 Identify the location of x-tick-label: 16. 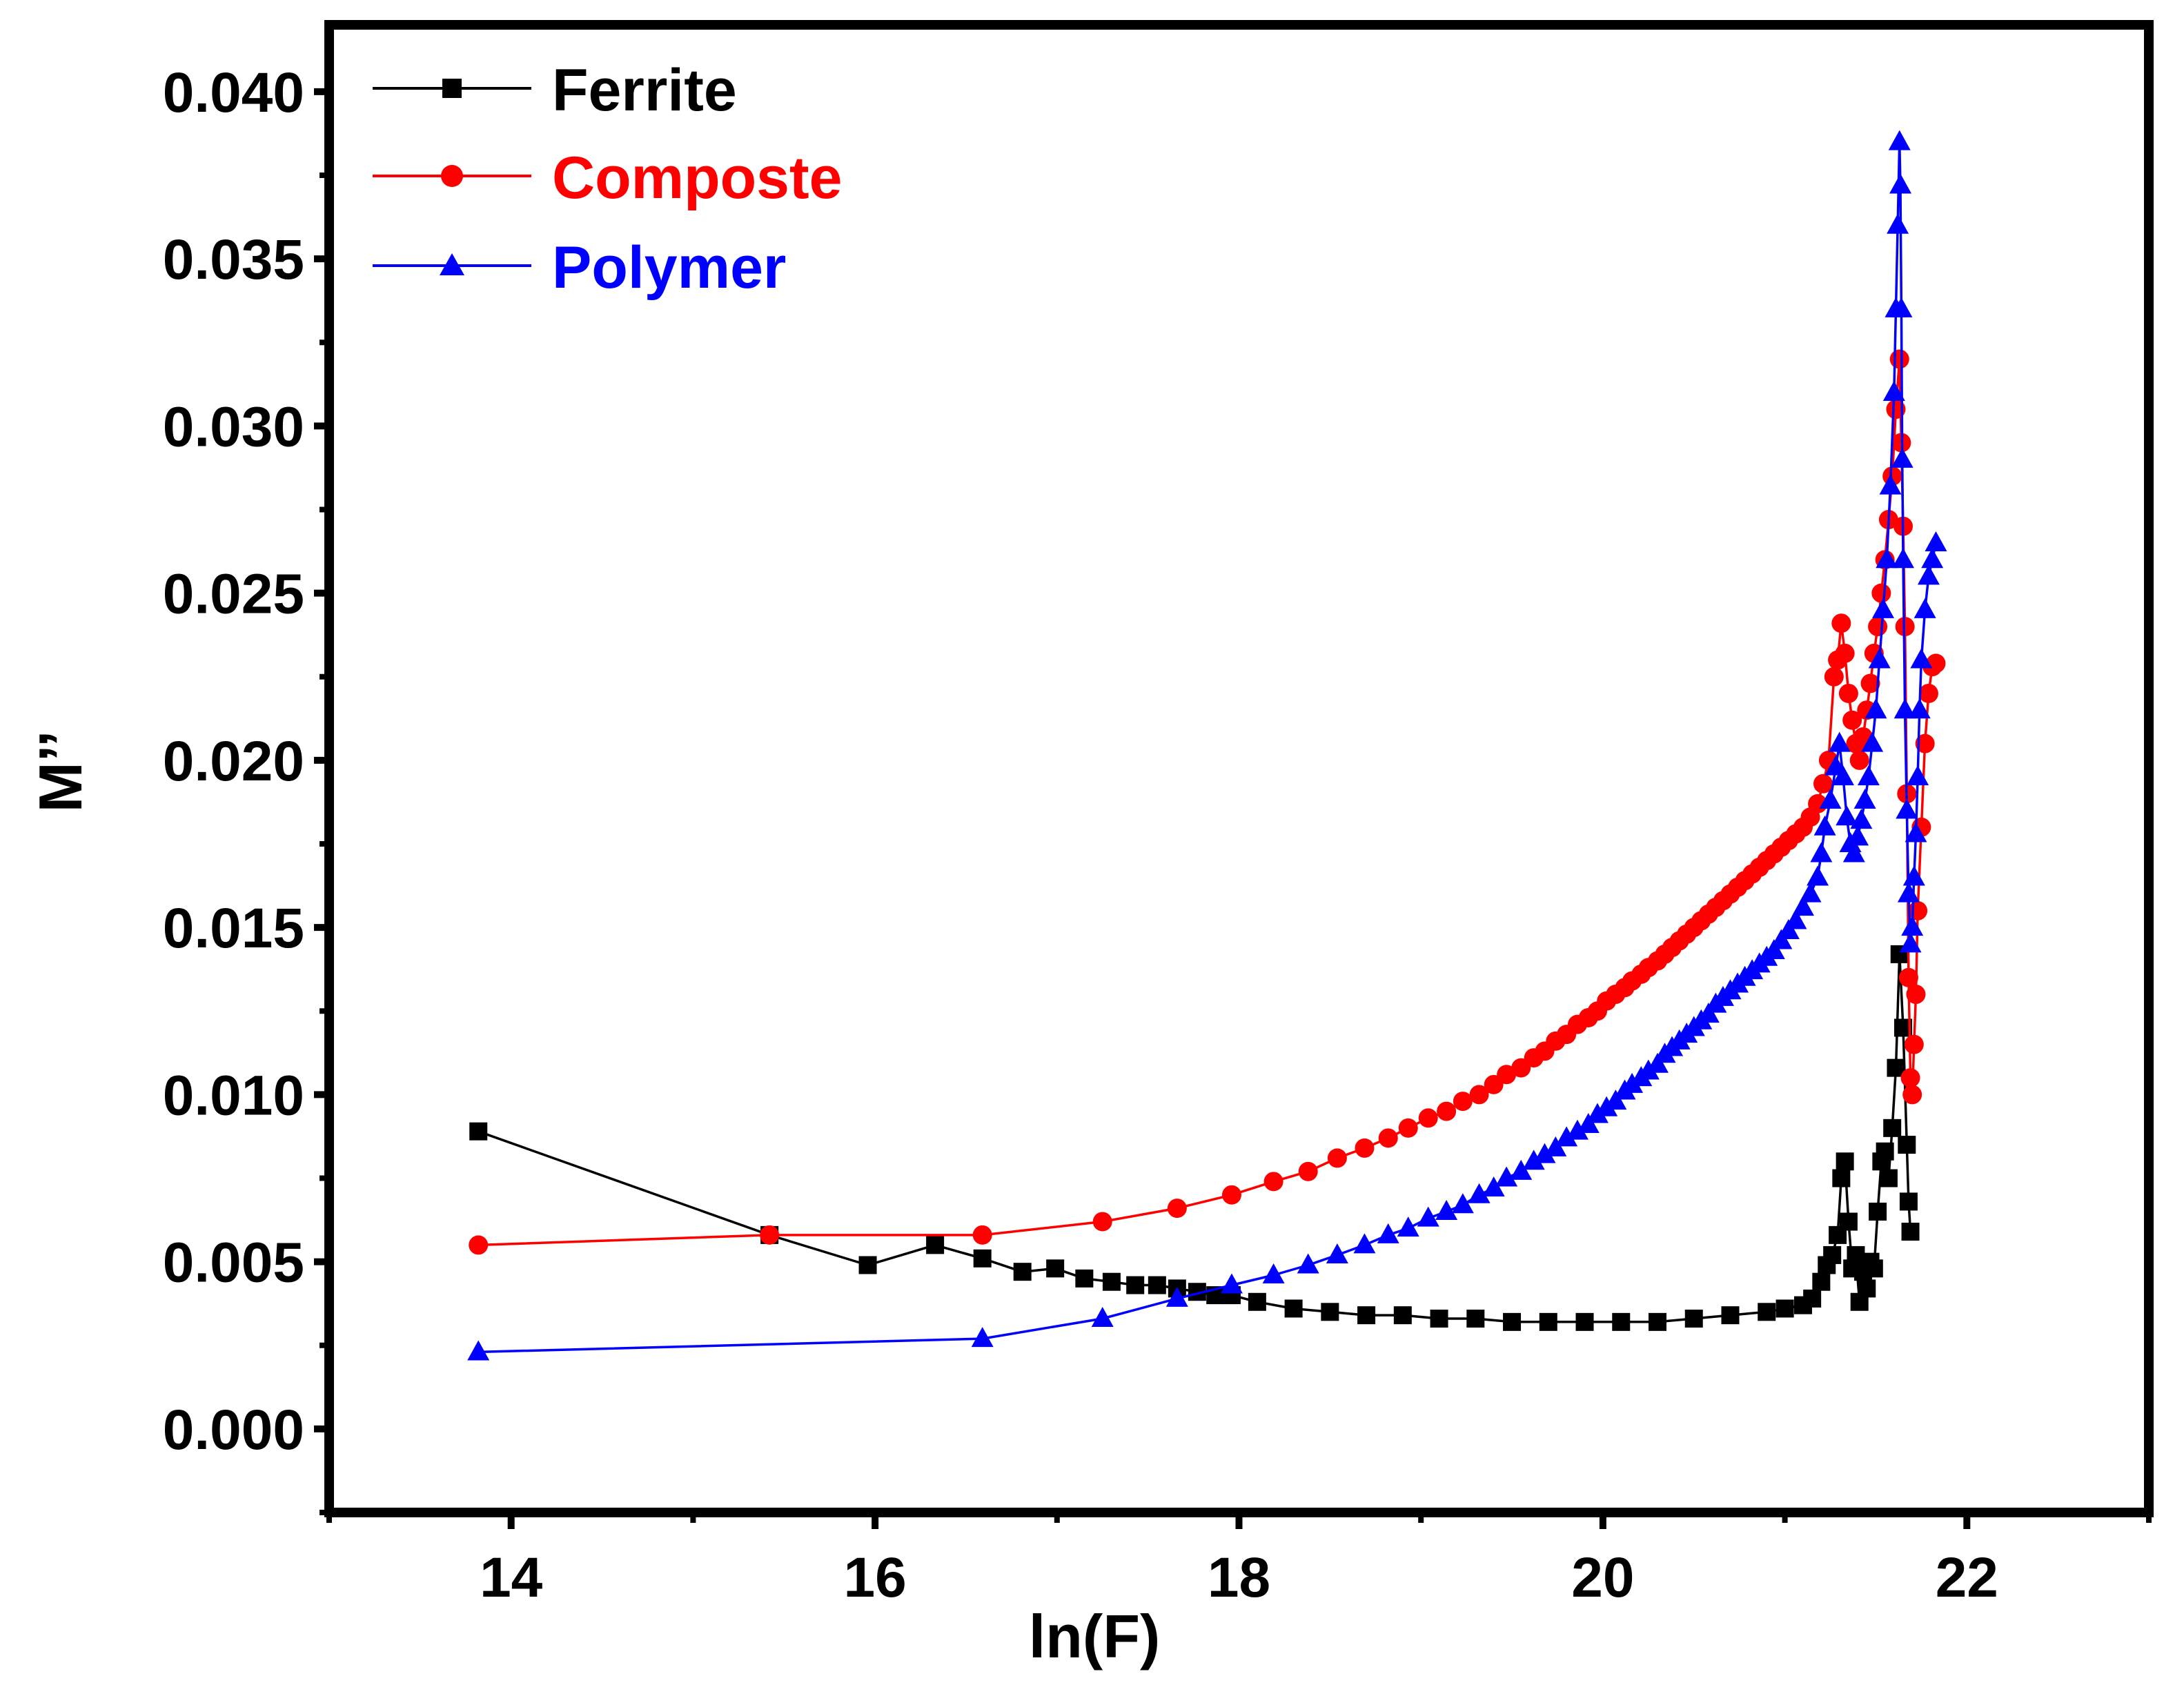
(874, 1577).